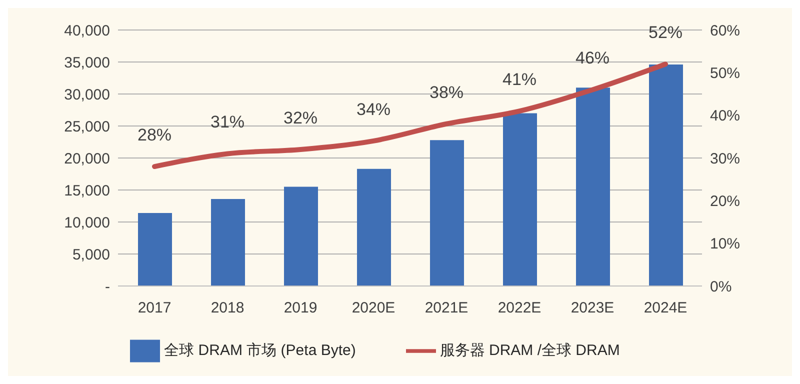  What do you see at coordinates (87, 223) in the screenshot?
I see `y-tick-label: 10,000` at bounding box center [87, 223].